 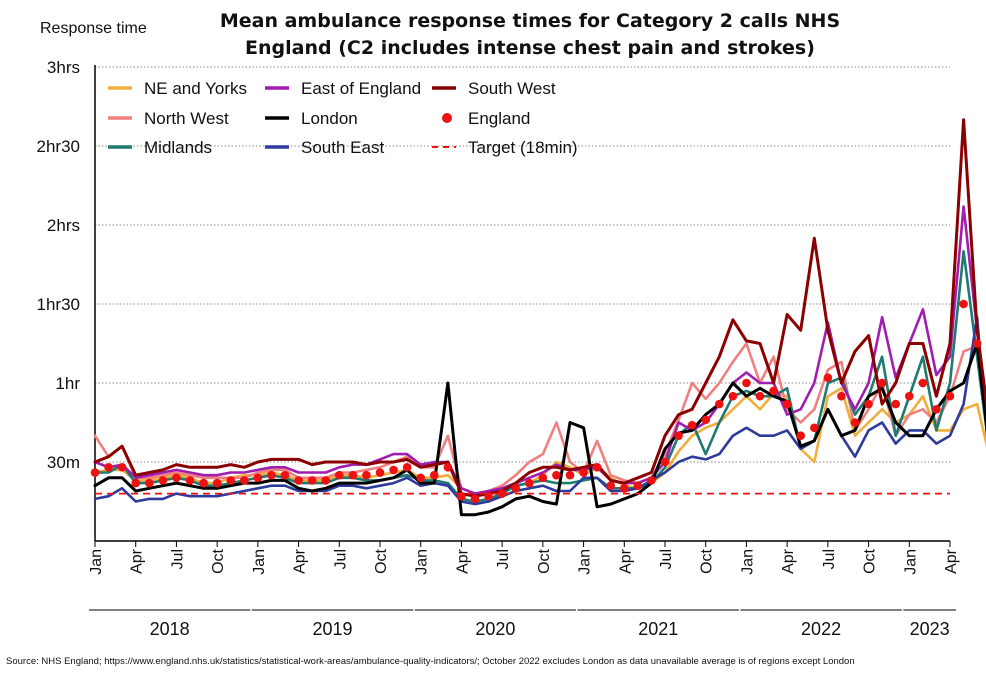 What do you see at coordinates (447, 118) in the screenshot?
I see `legend-marker-england` at bounding box center [447, 118].